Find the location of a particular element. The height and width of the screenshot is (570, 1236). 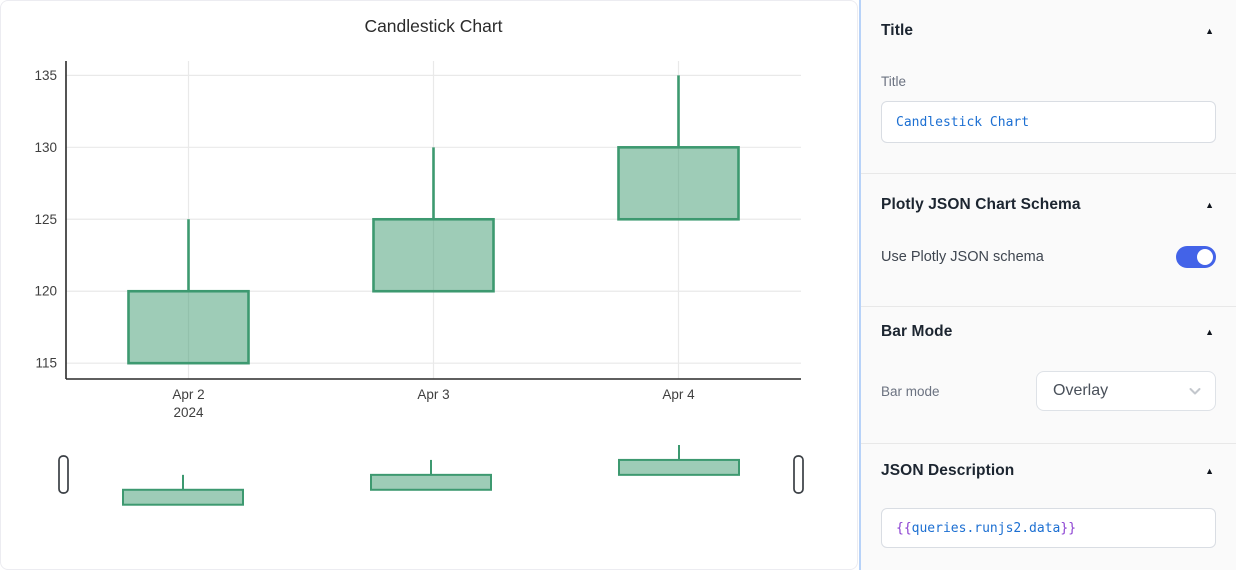

chart-title: Candlestick Chart is located at coordinates (433, 26).